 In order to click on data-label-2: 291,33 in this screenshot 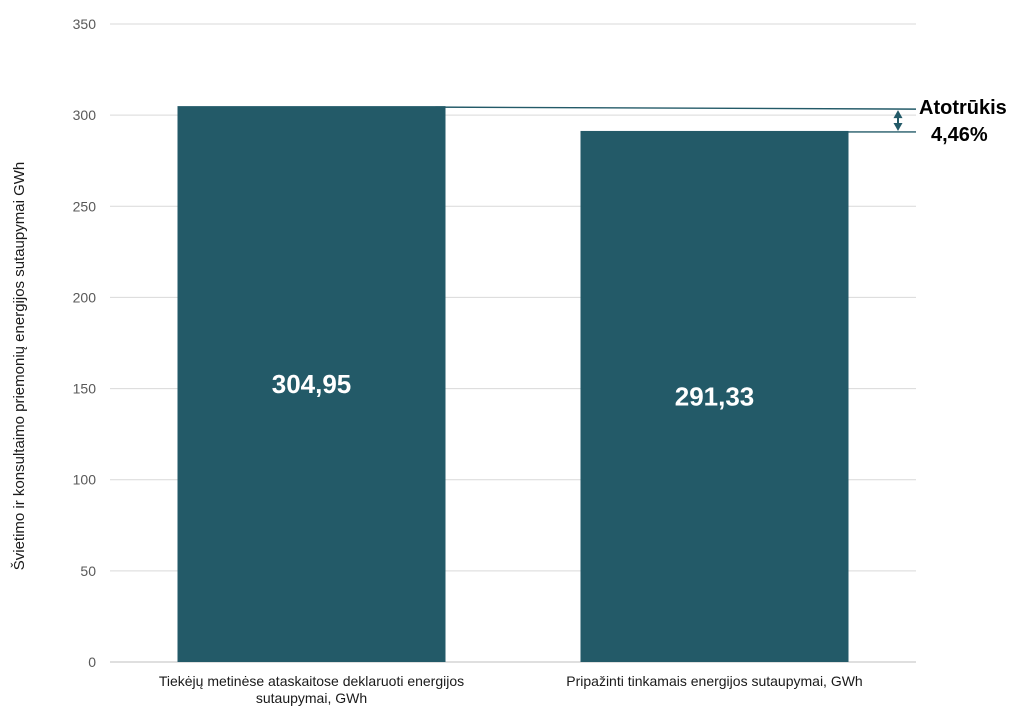, I will do `click(715, 396)`.